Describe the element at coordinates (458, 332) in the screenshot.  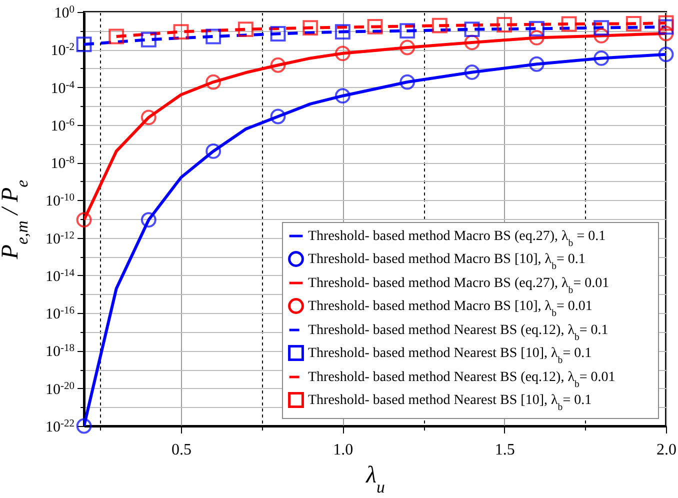
I see `legend-label: Threshold- based method Nearest BS (eq.12), λ$_{b}$= 0.1` at that location.